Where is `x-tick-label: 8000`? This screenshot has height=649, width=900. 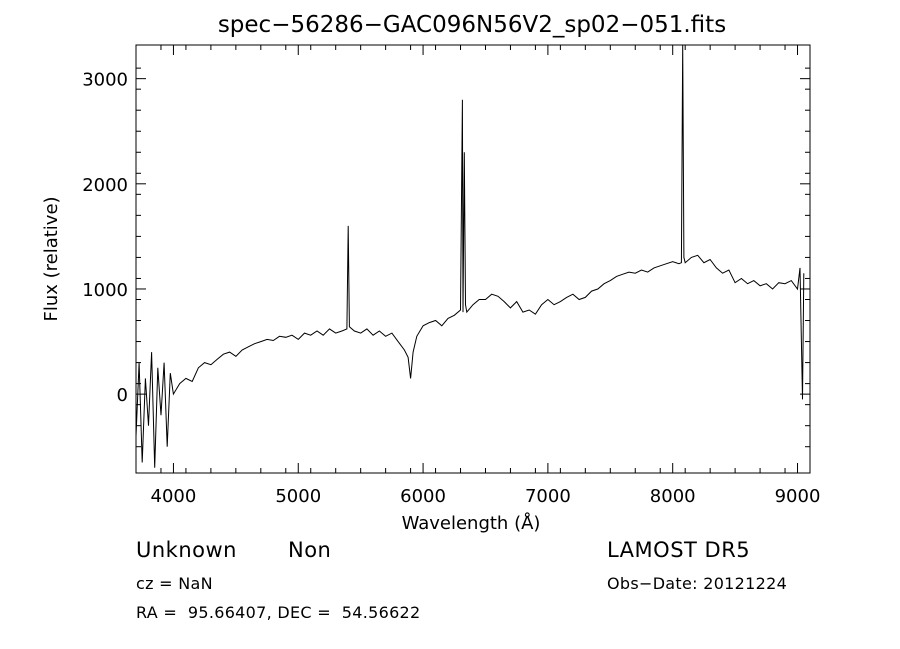 x-tick-label: 8000 is located at coordinates (673, 496).